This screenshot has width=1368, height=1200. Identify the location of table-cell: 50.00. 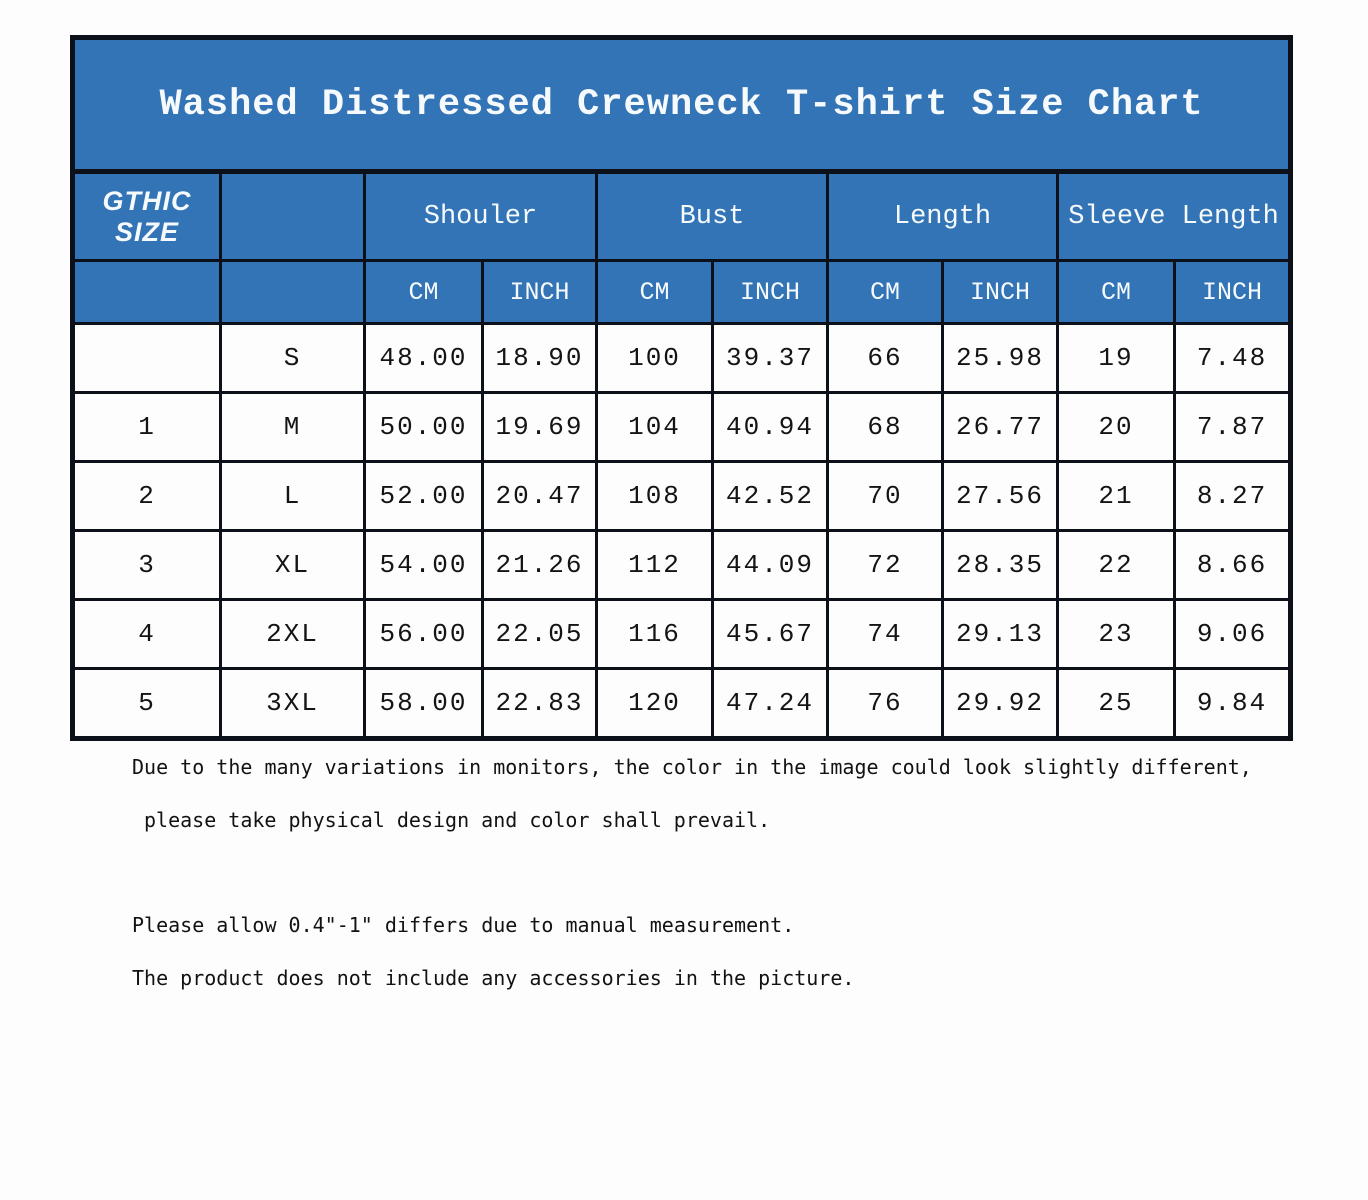
(423, 427).